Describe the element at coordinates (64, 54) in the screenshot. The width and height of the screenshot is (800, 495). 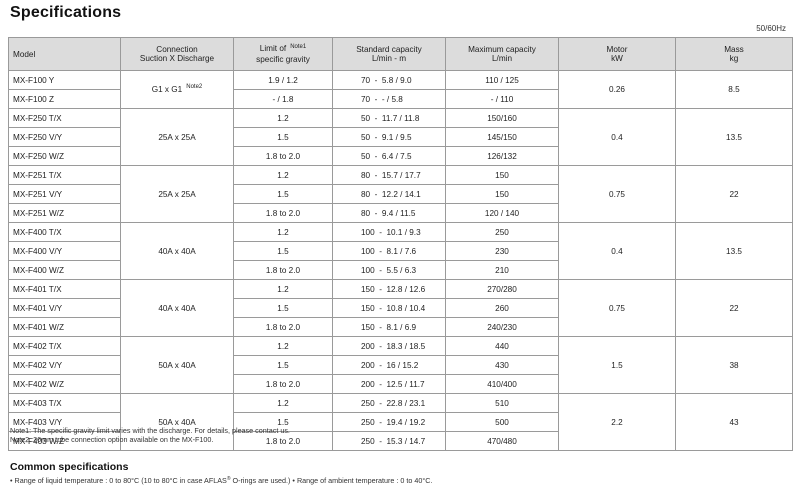
I see `header-model: Model` at that location.